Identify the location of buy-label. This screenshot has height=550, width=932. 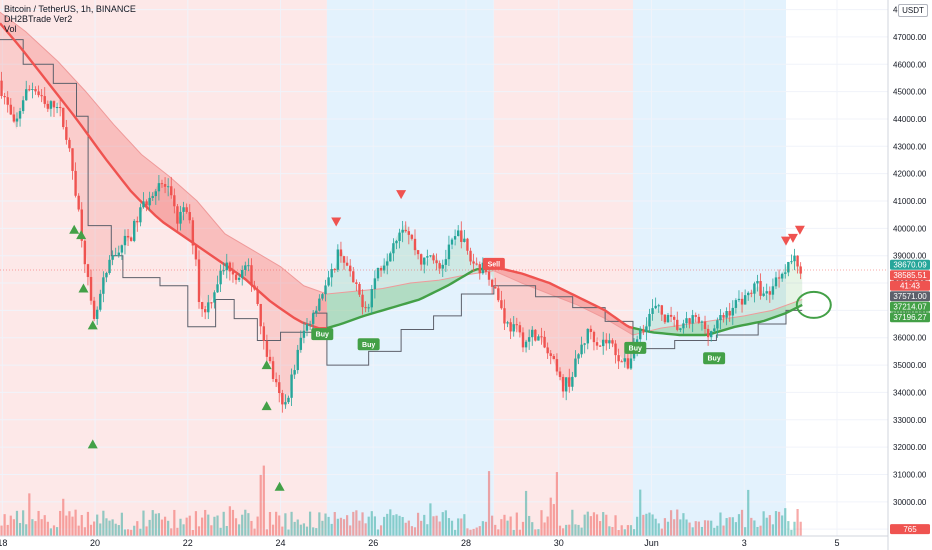
(322, 334).